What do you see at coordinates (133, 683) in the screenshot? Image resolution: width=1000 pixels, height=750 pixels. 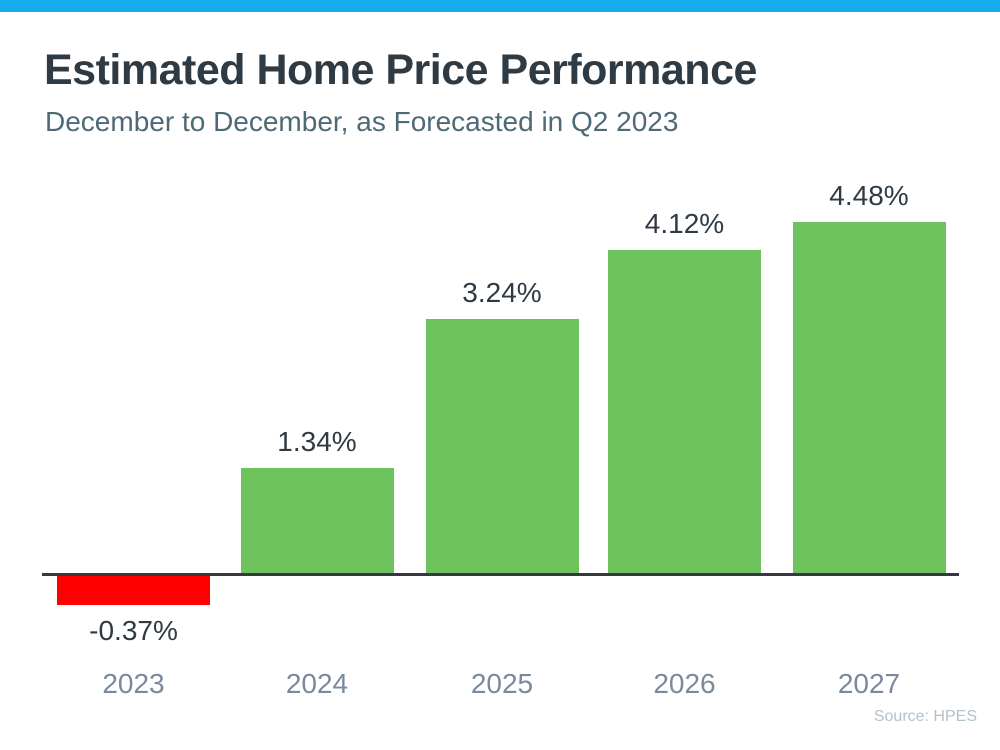 I see `x-axis-label-2023: 2023` at bounding box center [133, 683].